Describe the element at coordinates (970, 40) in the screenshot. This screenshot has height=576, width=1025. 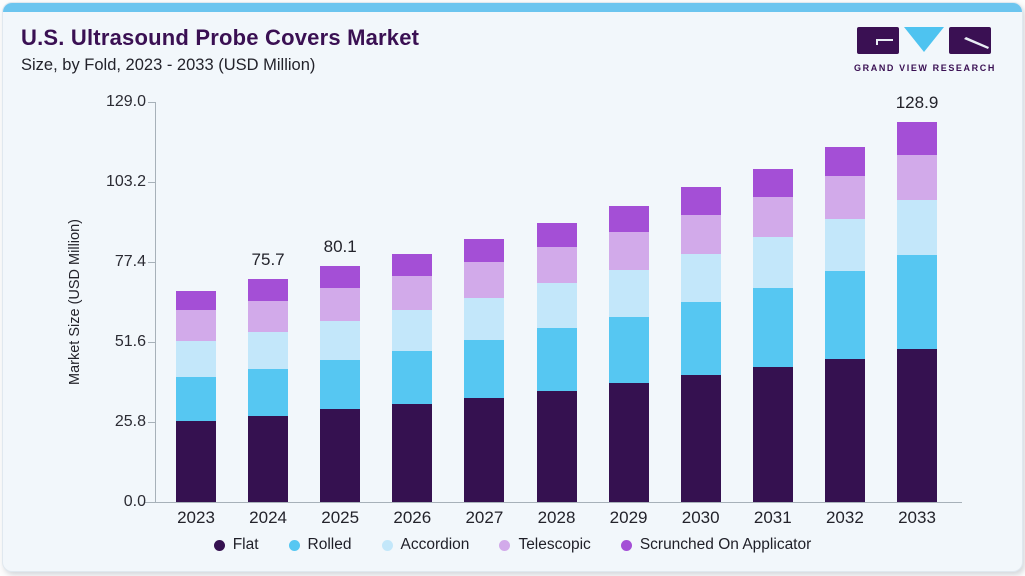
I see `logo-letter-r-icon` at that location.